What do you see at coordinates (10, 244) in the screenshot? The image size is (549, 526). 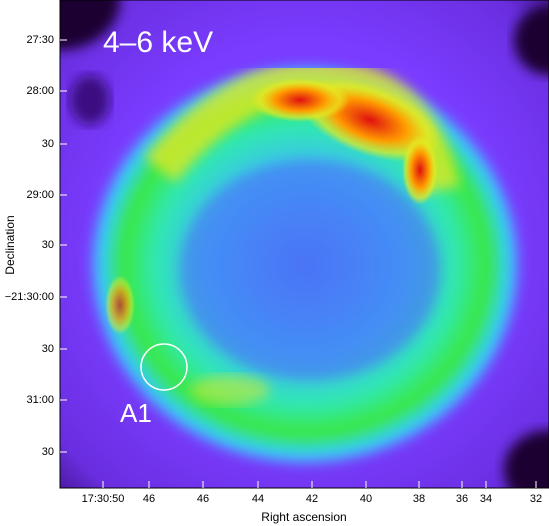 I see `y-axis-title: Declination` at bounding box center [10, 244].